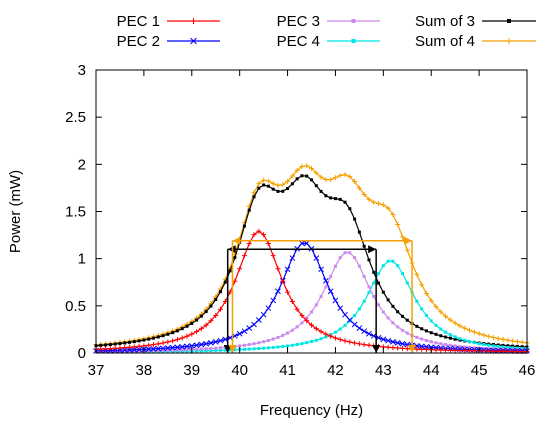  What do you see at coordinates (15, 211) in the screenshot?
I see `y-axis-title: Power (mW)` at bounding box center [15, 211].